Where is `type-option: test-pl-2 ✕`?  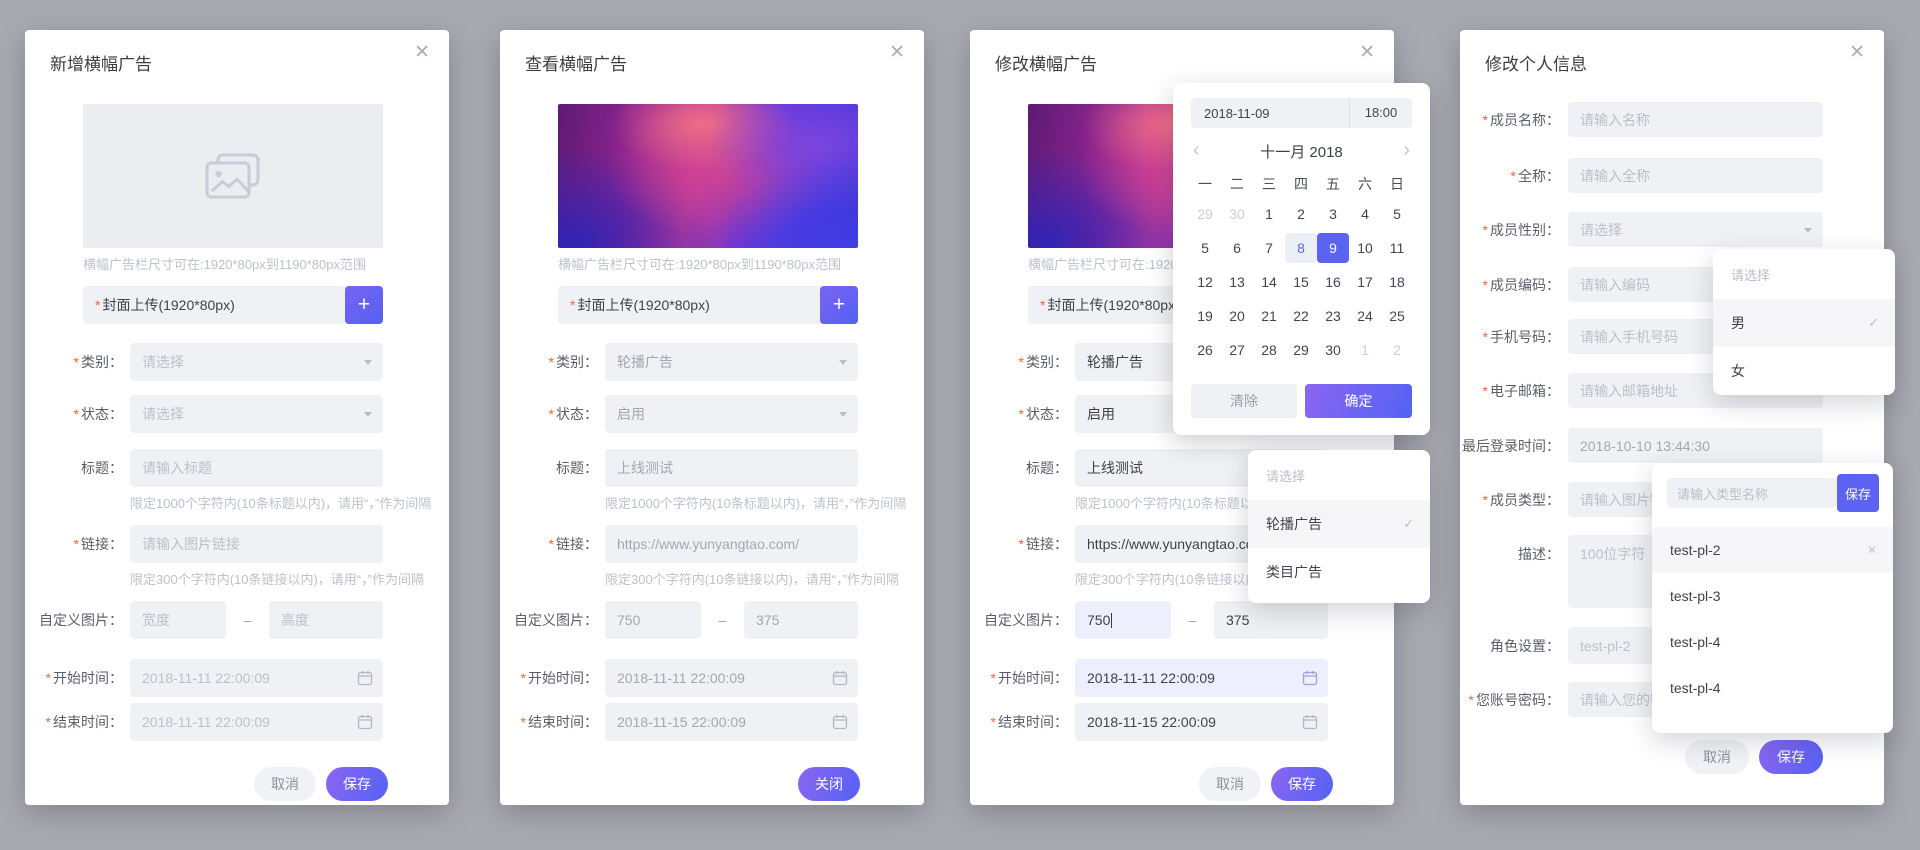 type-option: test-pl-2 ✕ is located at coordinates (1772, 550).